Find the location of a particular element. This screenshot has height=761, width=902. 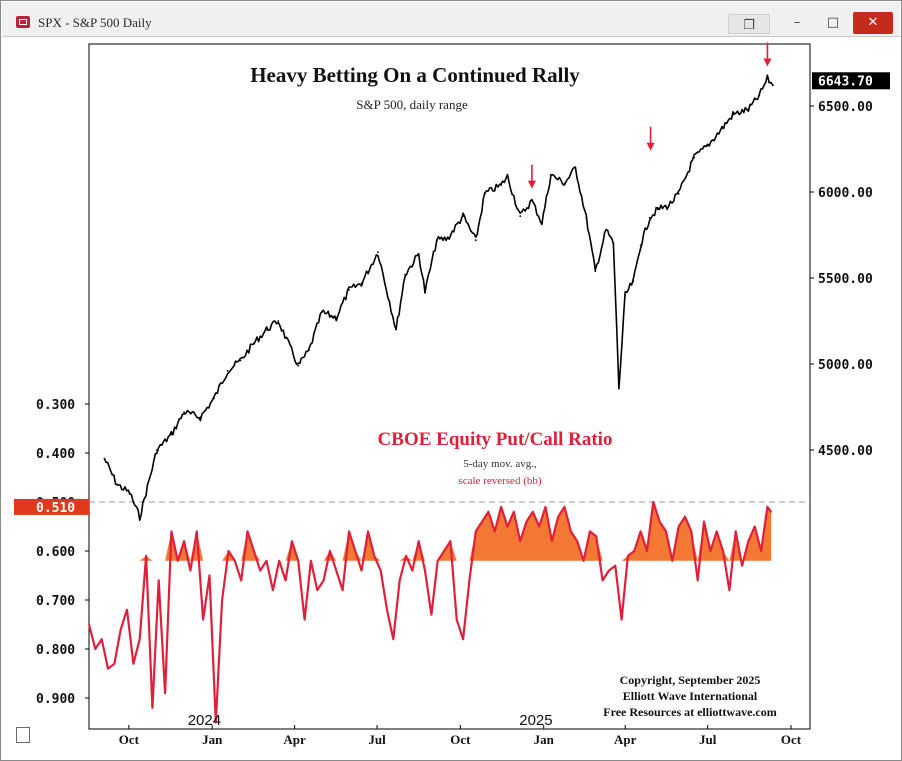

putcall-subtitle-2: scale reversed (bb) is located at coordinates (499, 481).